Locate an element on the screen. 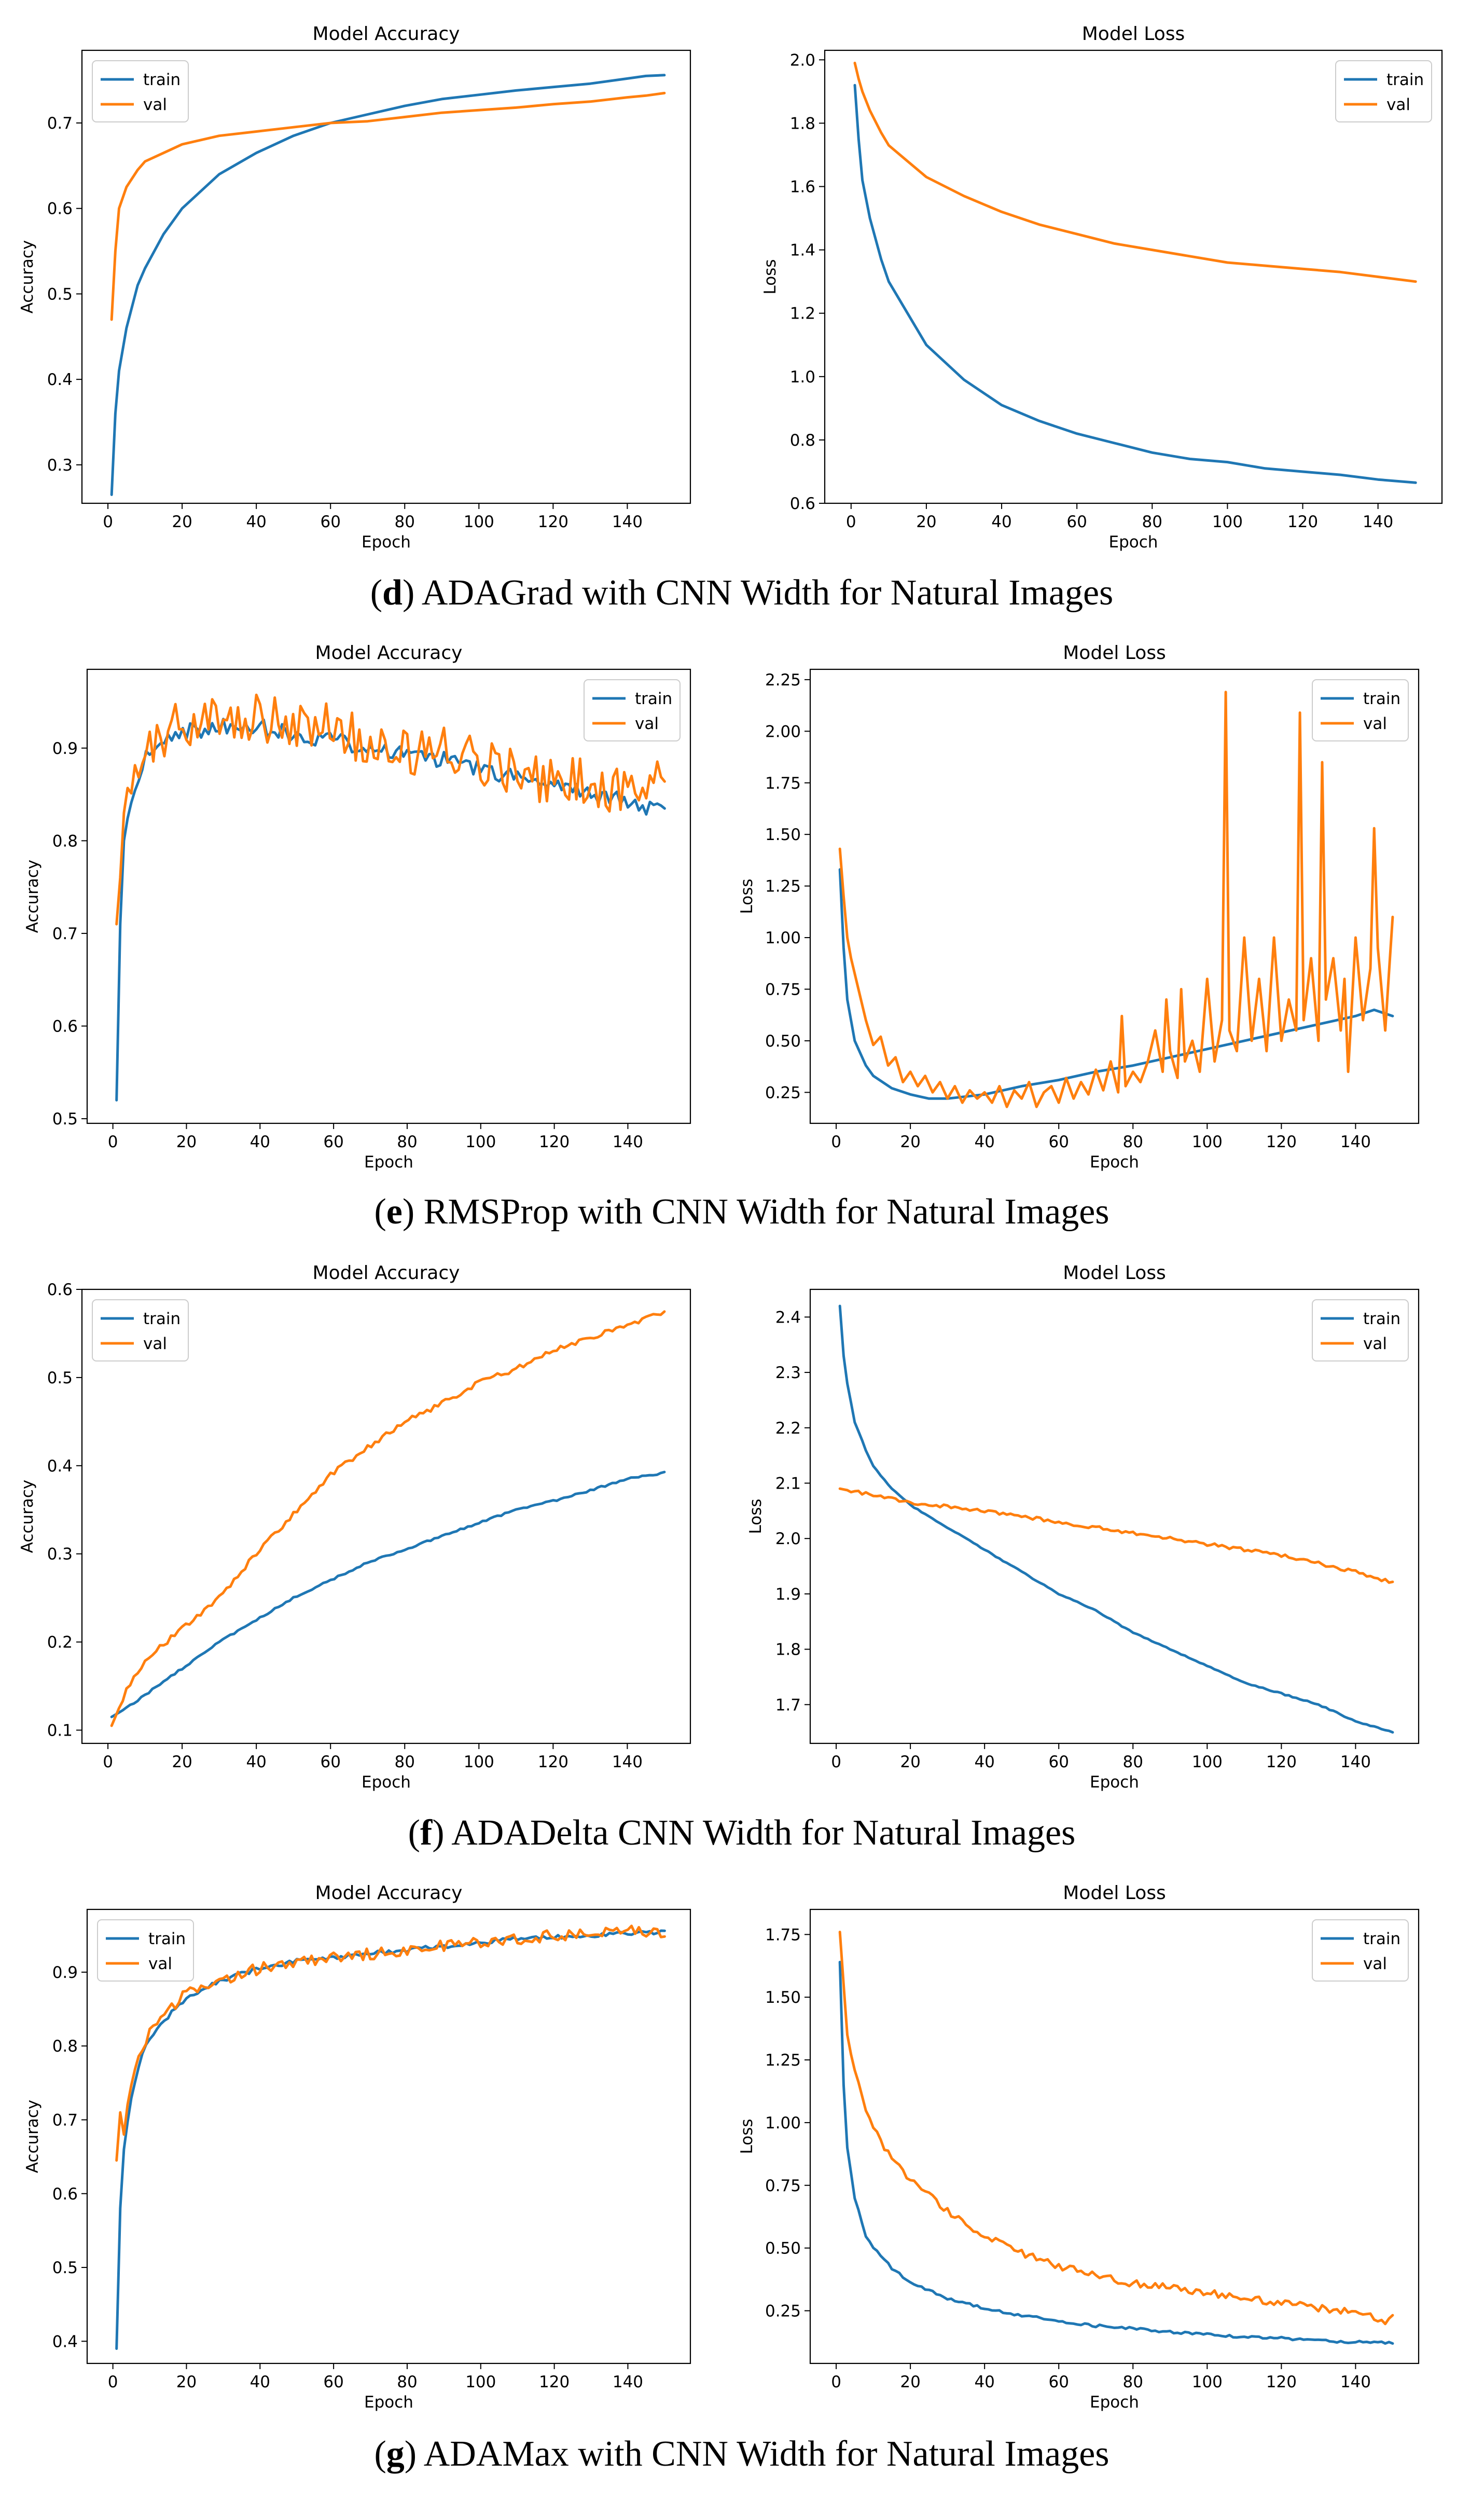  legend-box is located at coordinates (140, 91).